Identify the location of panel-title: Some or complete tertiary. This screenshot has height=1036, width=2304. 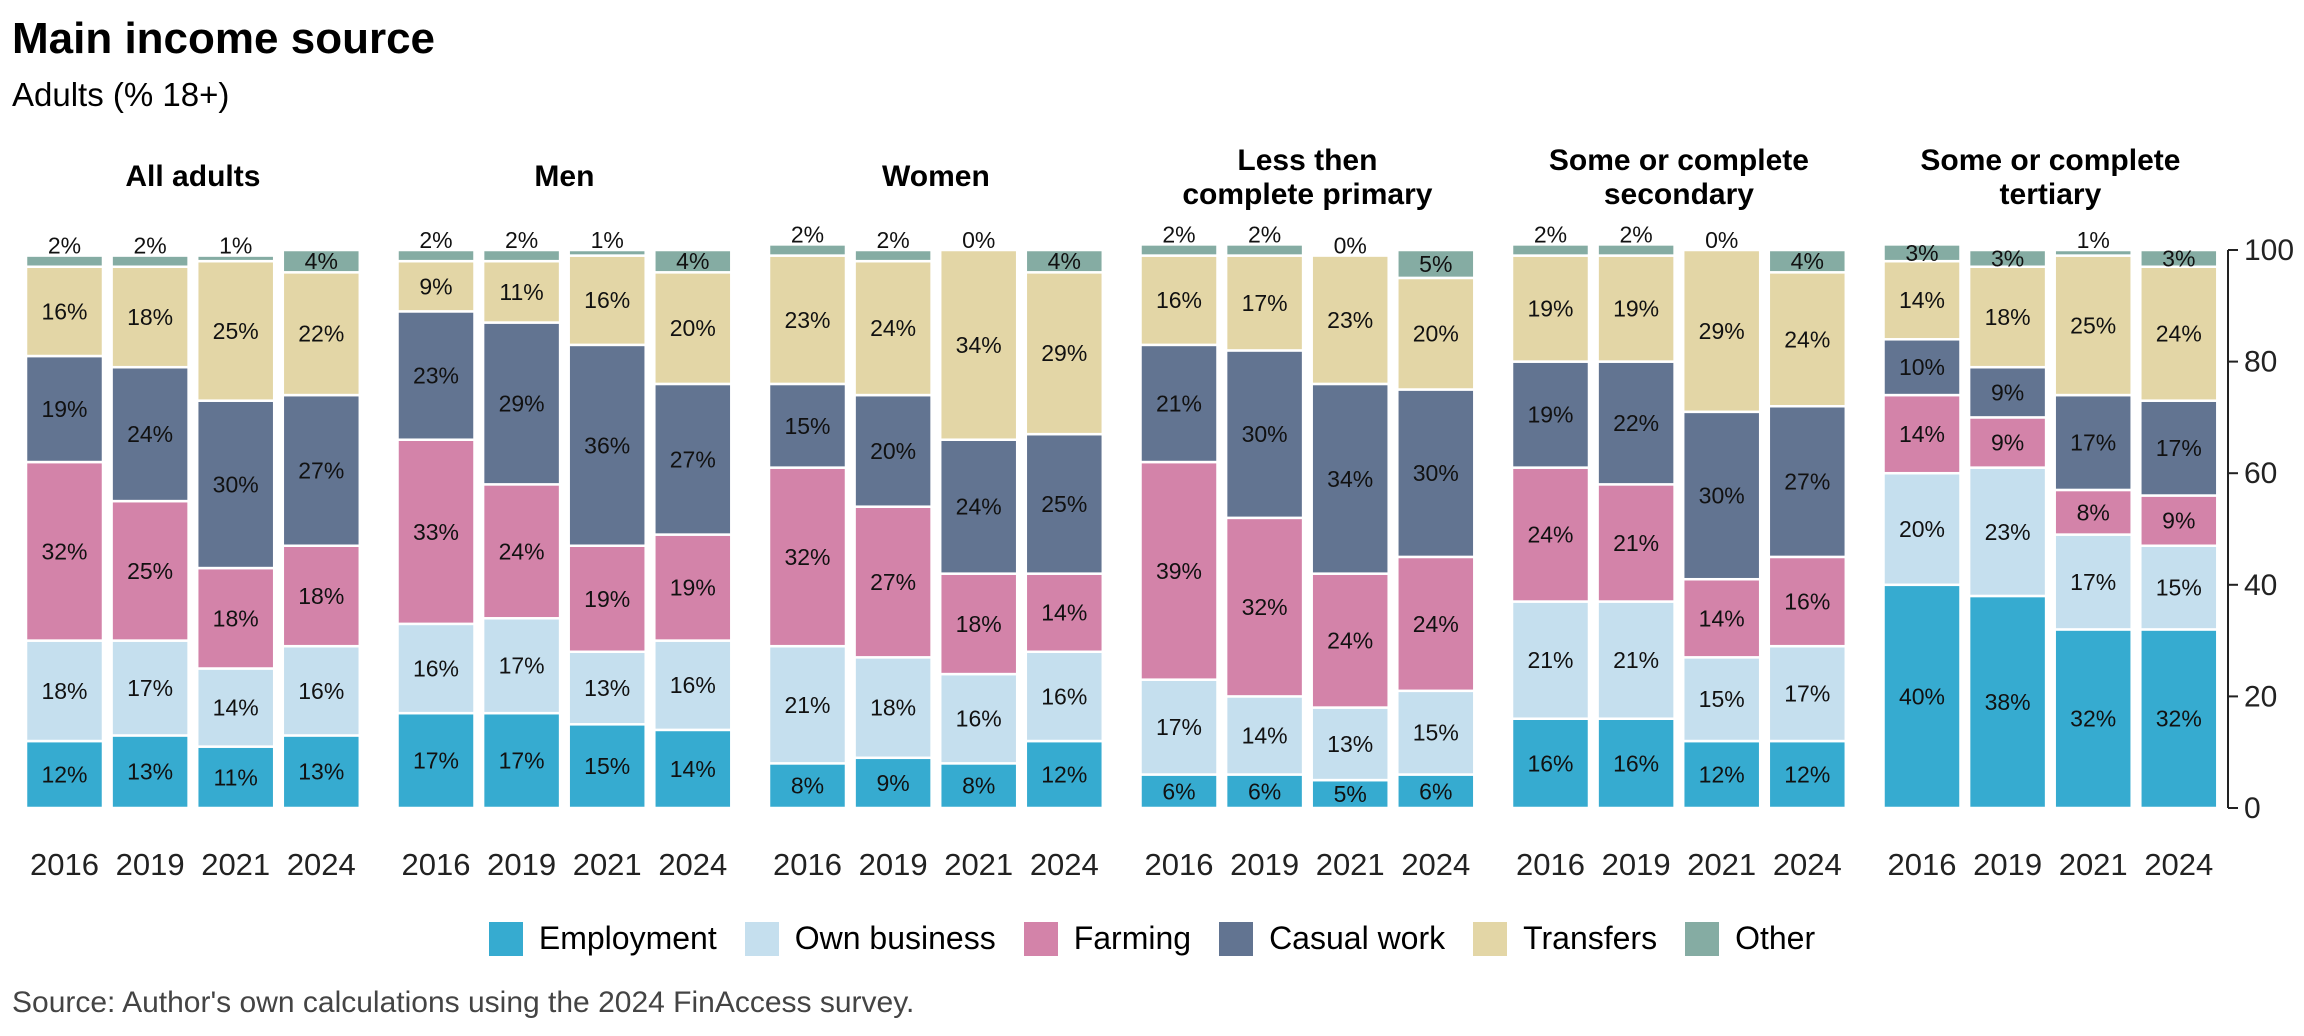
(2050, 177).